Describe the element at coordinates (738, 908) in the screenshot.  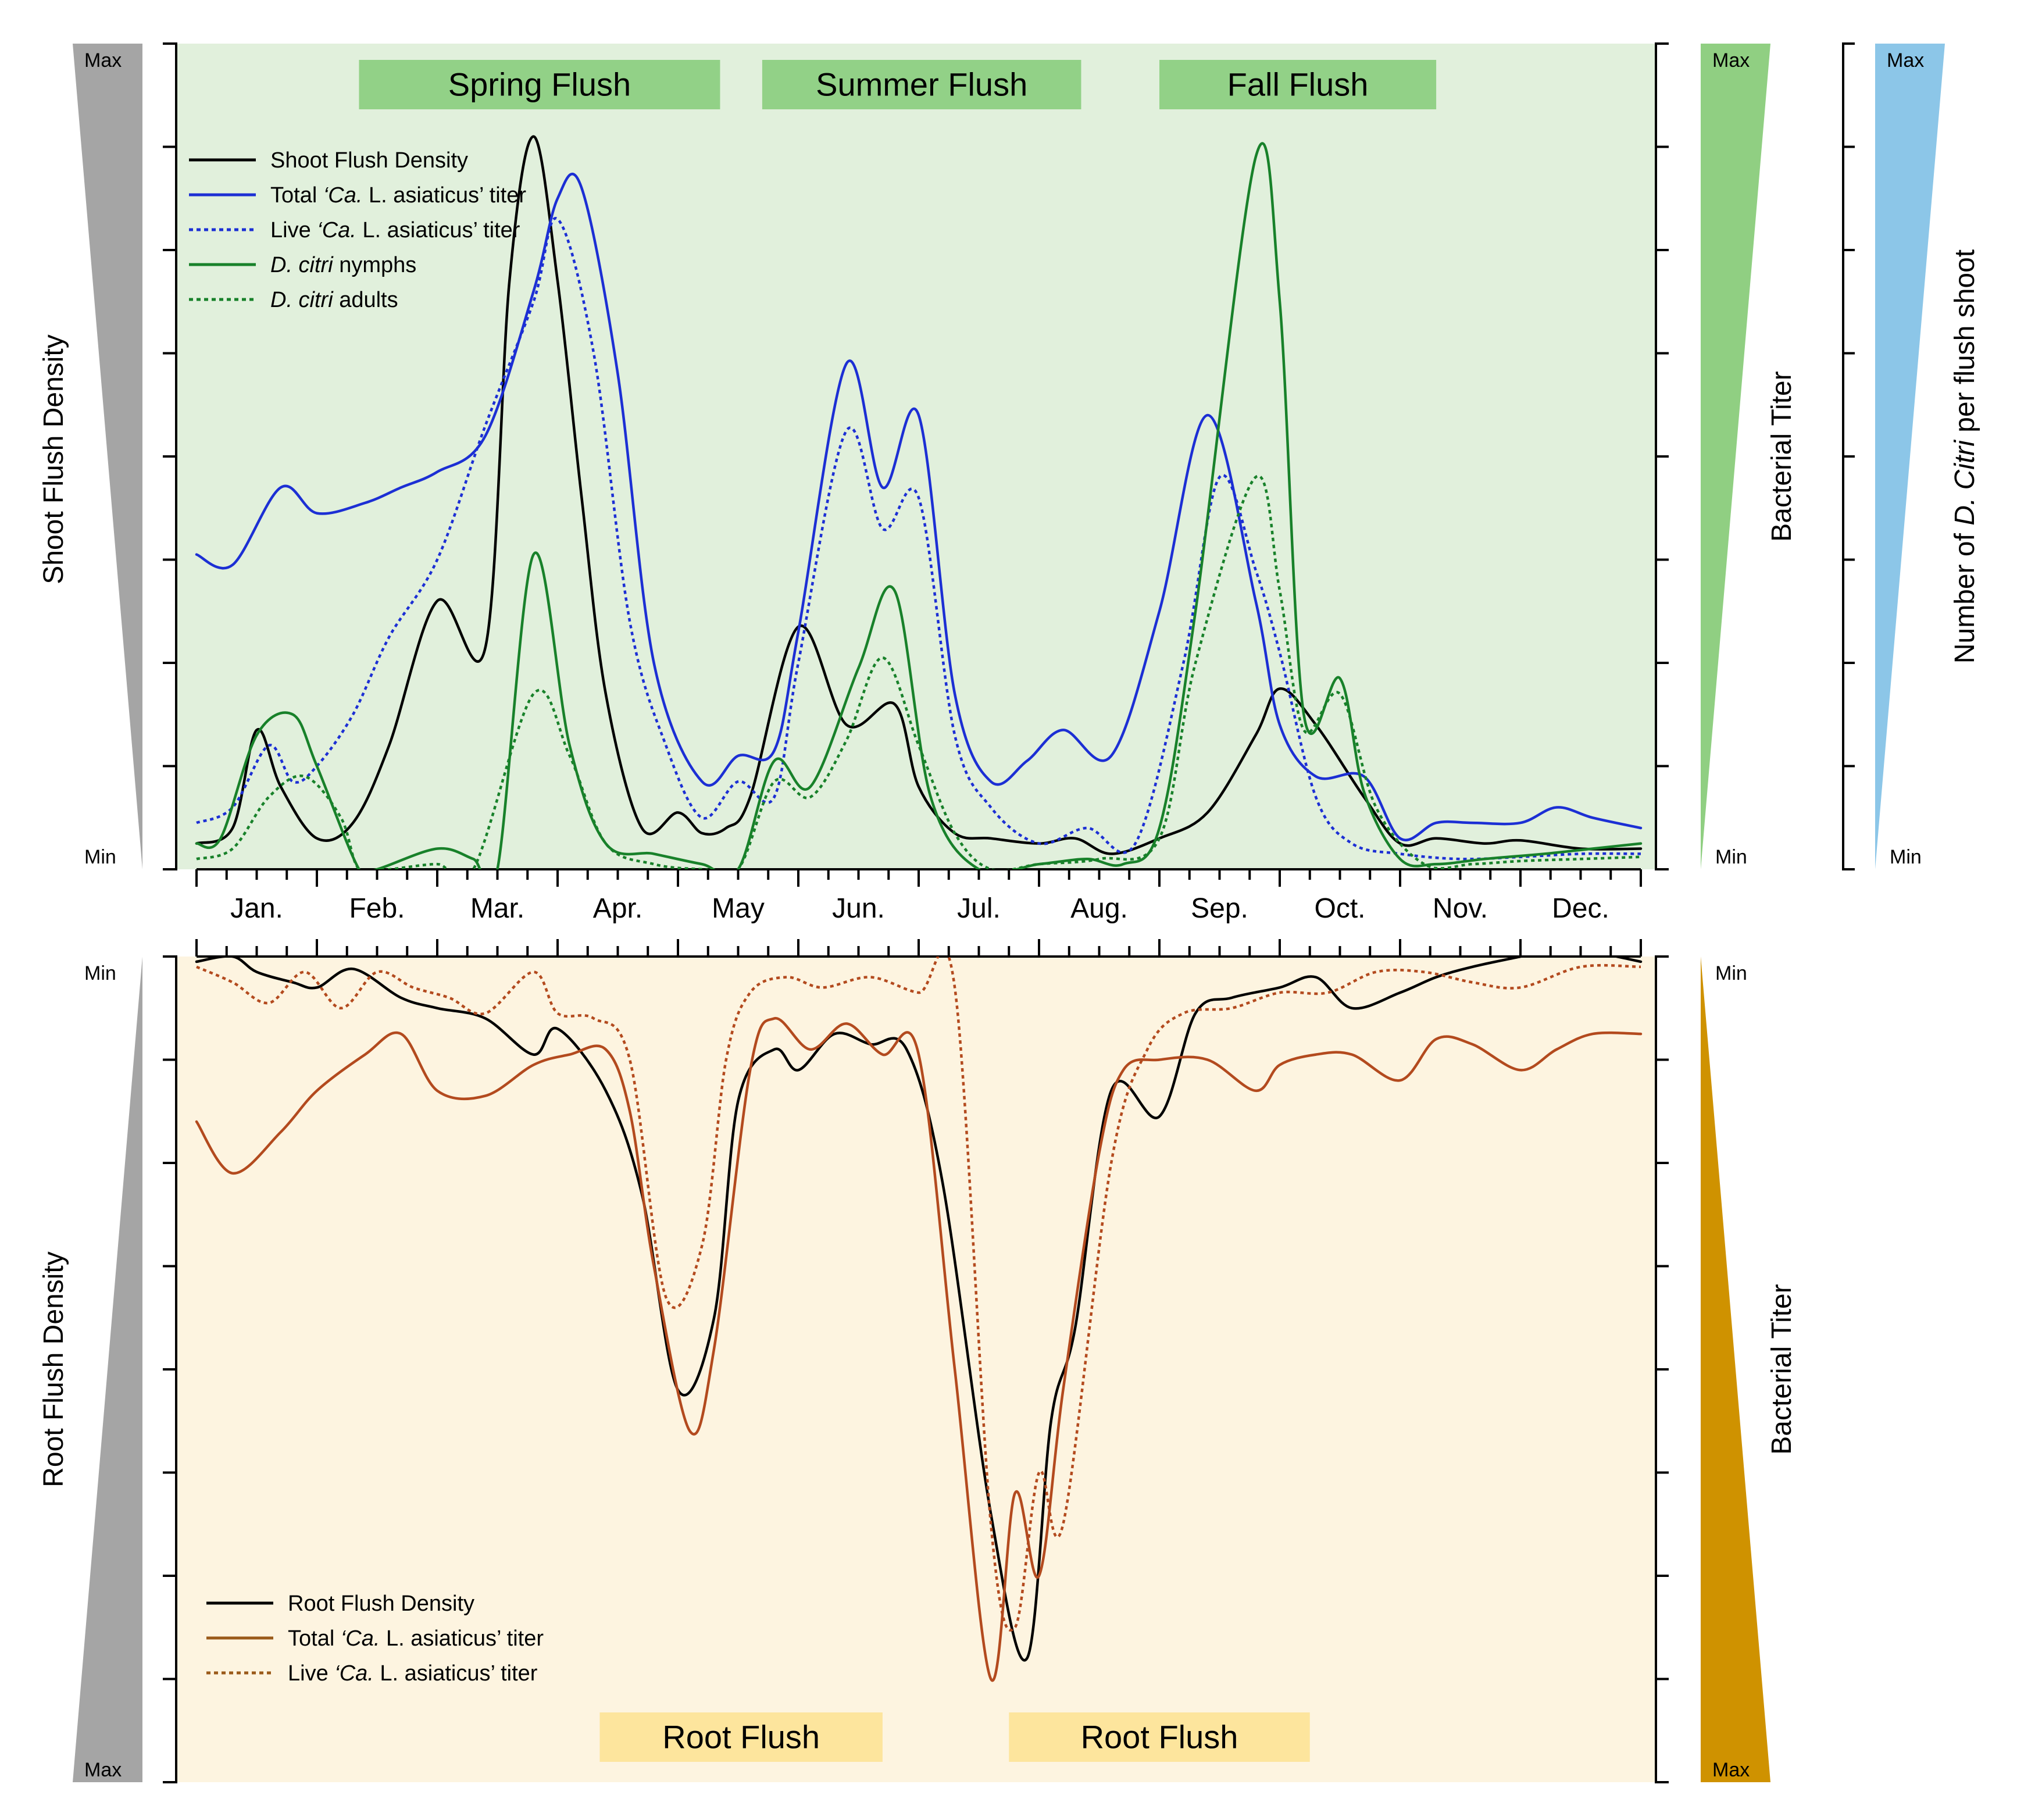
I see `month-label: May` at that location.